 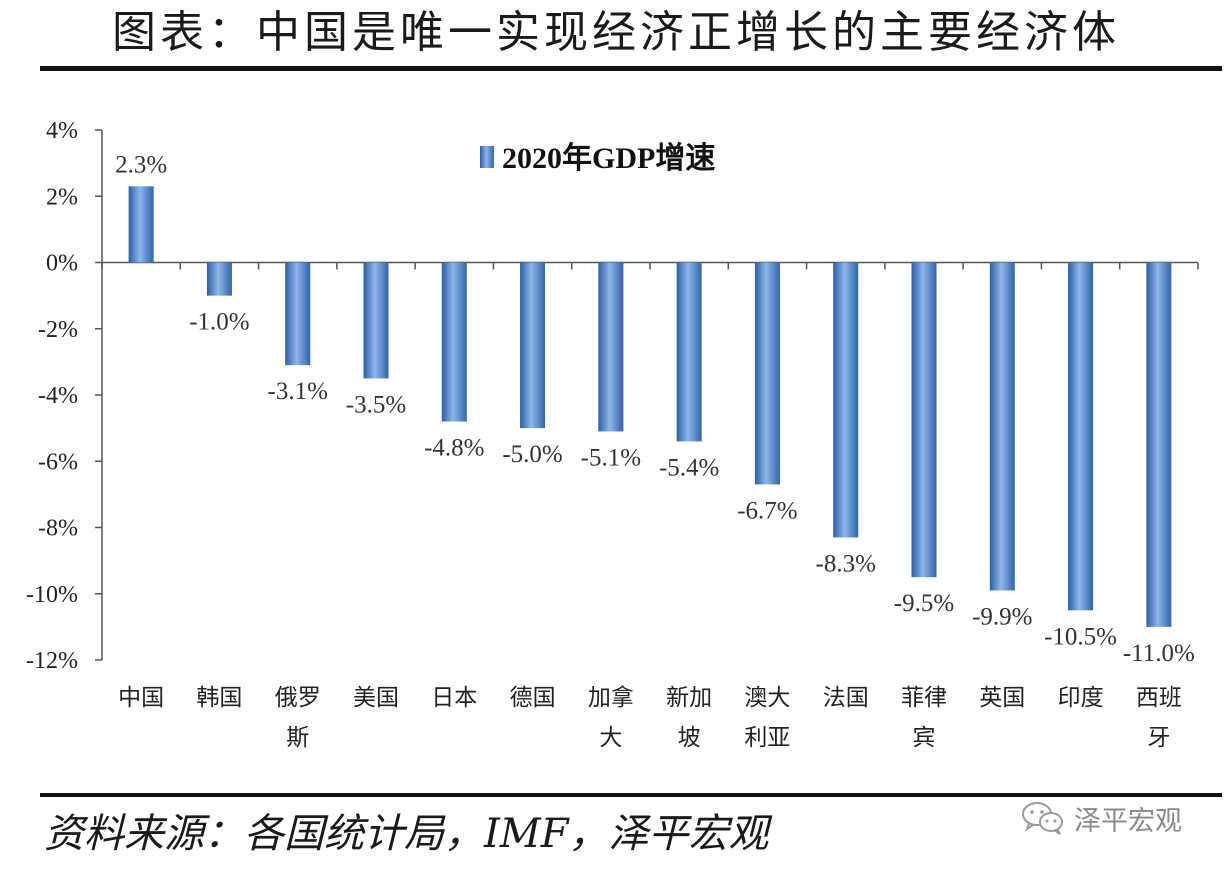 What do you see at coordinates (1159, 698) in the screenshot?
I see `category-label: 西班` at bounding box center [1159, 698].